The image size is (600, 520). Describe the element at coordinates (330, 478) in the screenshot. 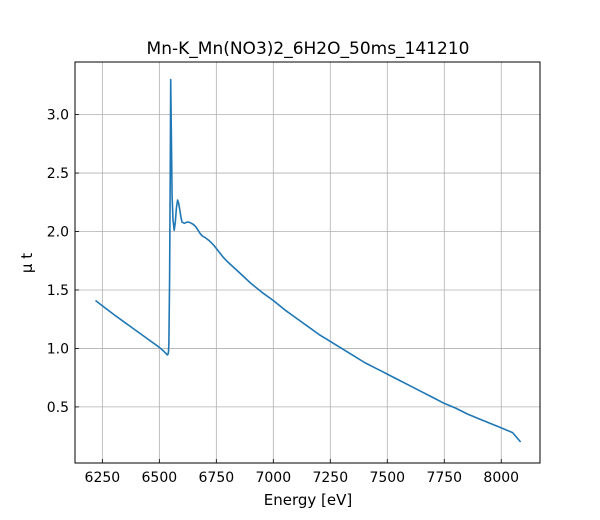

I see `x-tick-label: 7250` at that location.